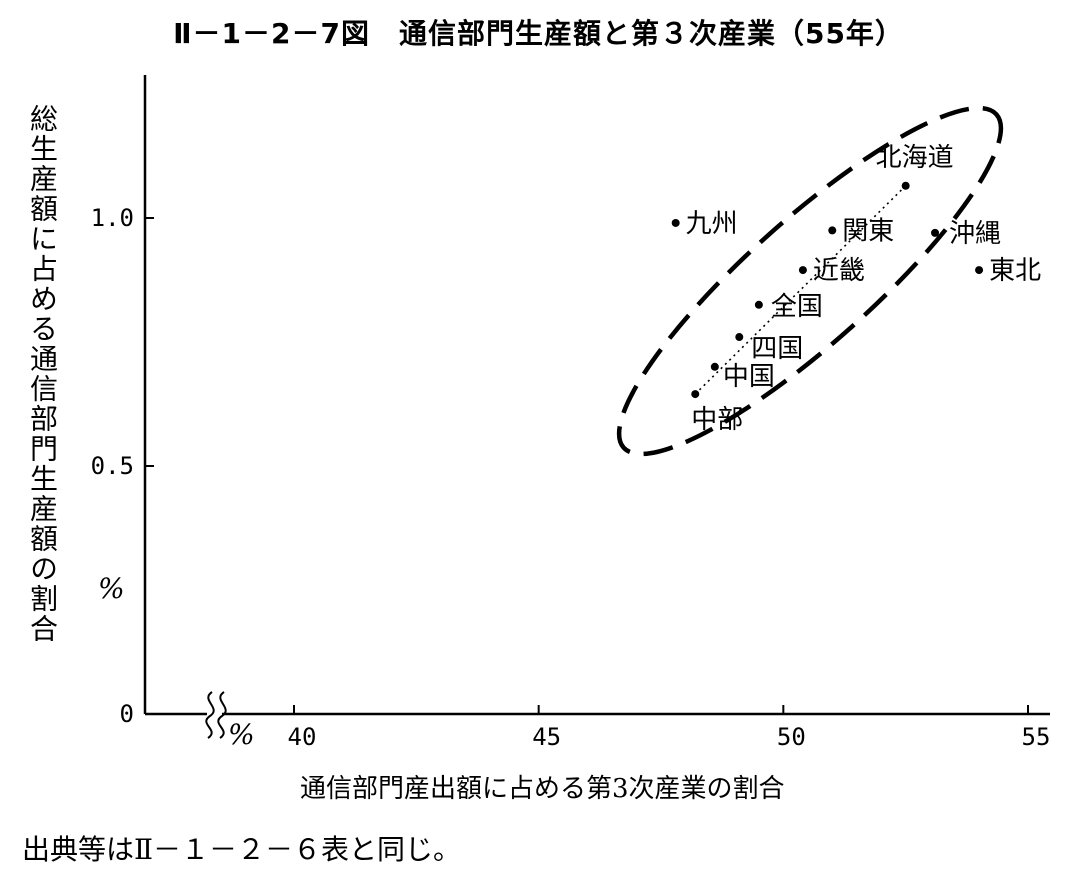  I want to click on x-tick-label: 50, so click(791, 737).